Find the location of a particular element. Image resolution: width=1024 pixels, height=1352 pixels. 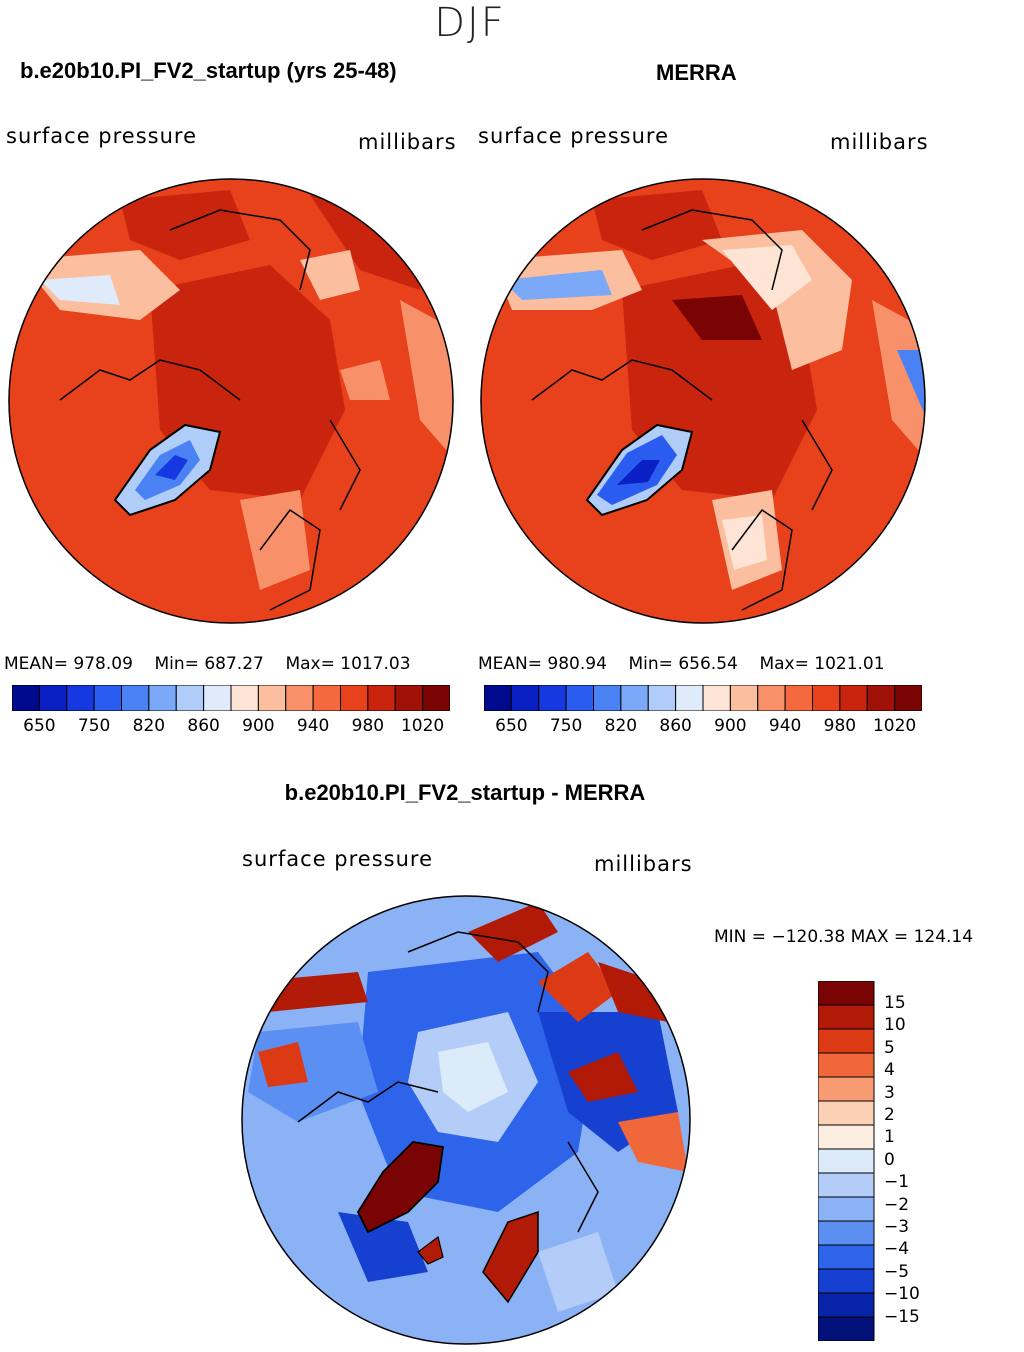

min-value: 687.27 is located at coordinates (234, 664).